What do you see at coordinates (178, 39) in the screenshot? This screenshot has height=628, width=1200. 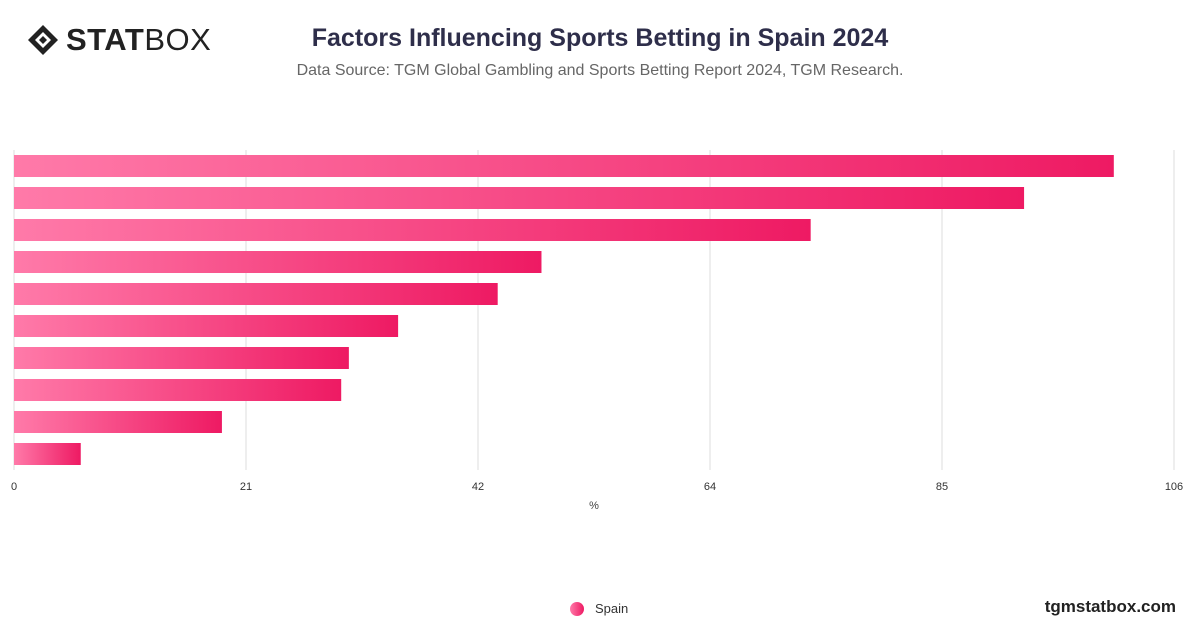 I see `logo-text-light: BOX` at bounding box center [178, 39].